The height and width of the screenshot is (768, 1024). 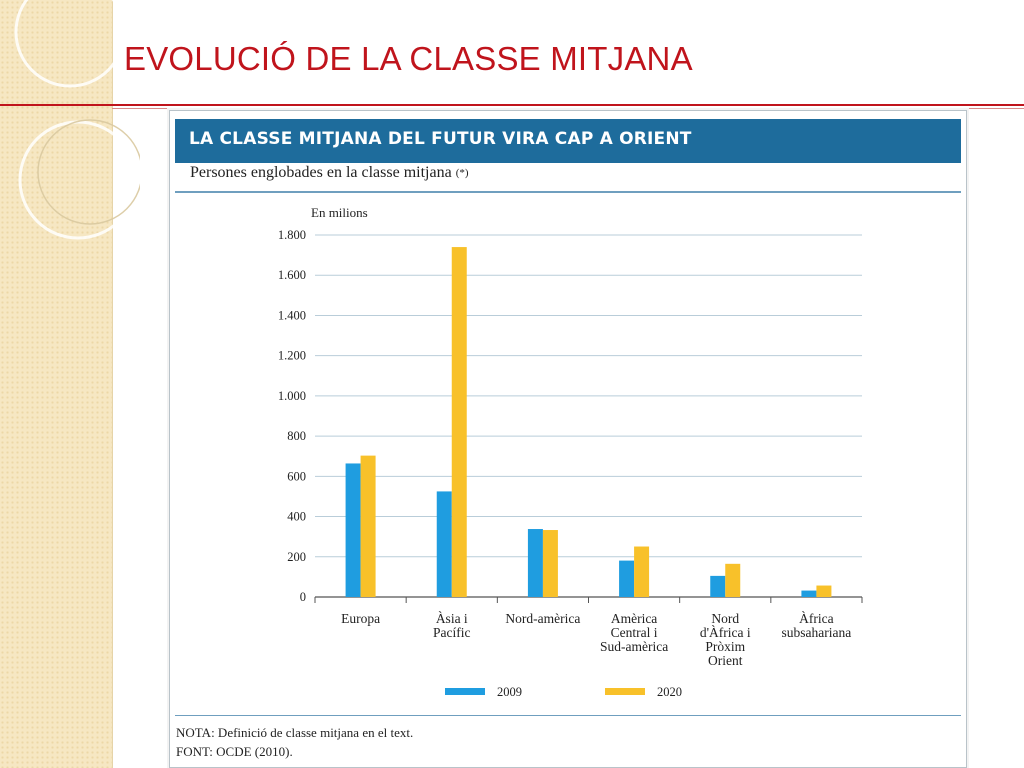 What do you see at coordinates (568, 108) in the screenshot?
I see `title-underline-secondary` at bounding box center [568, 108].